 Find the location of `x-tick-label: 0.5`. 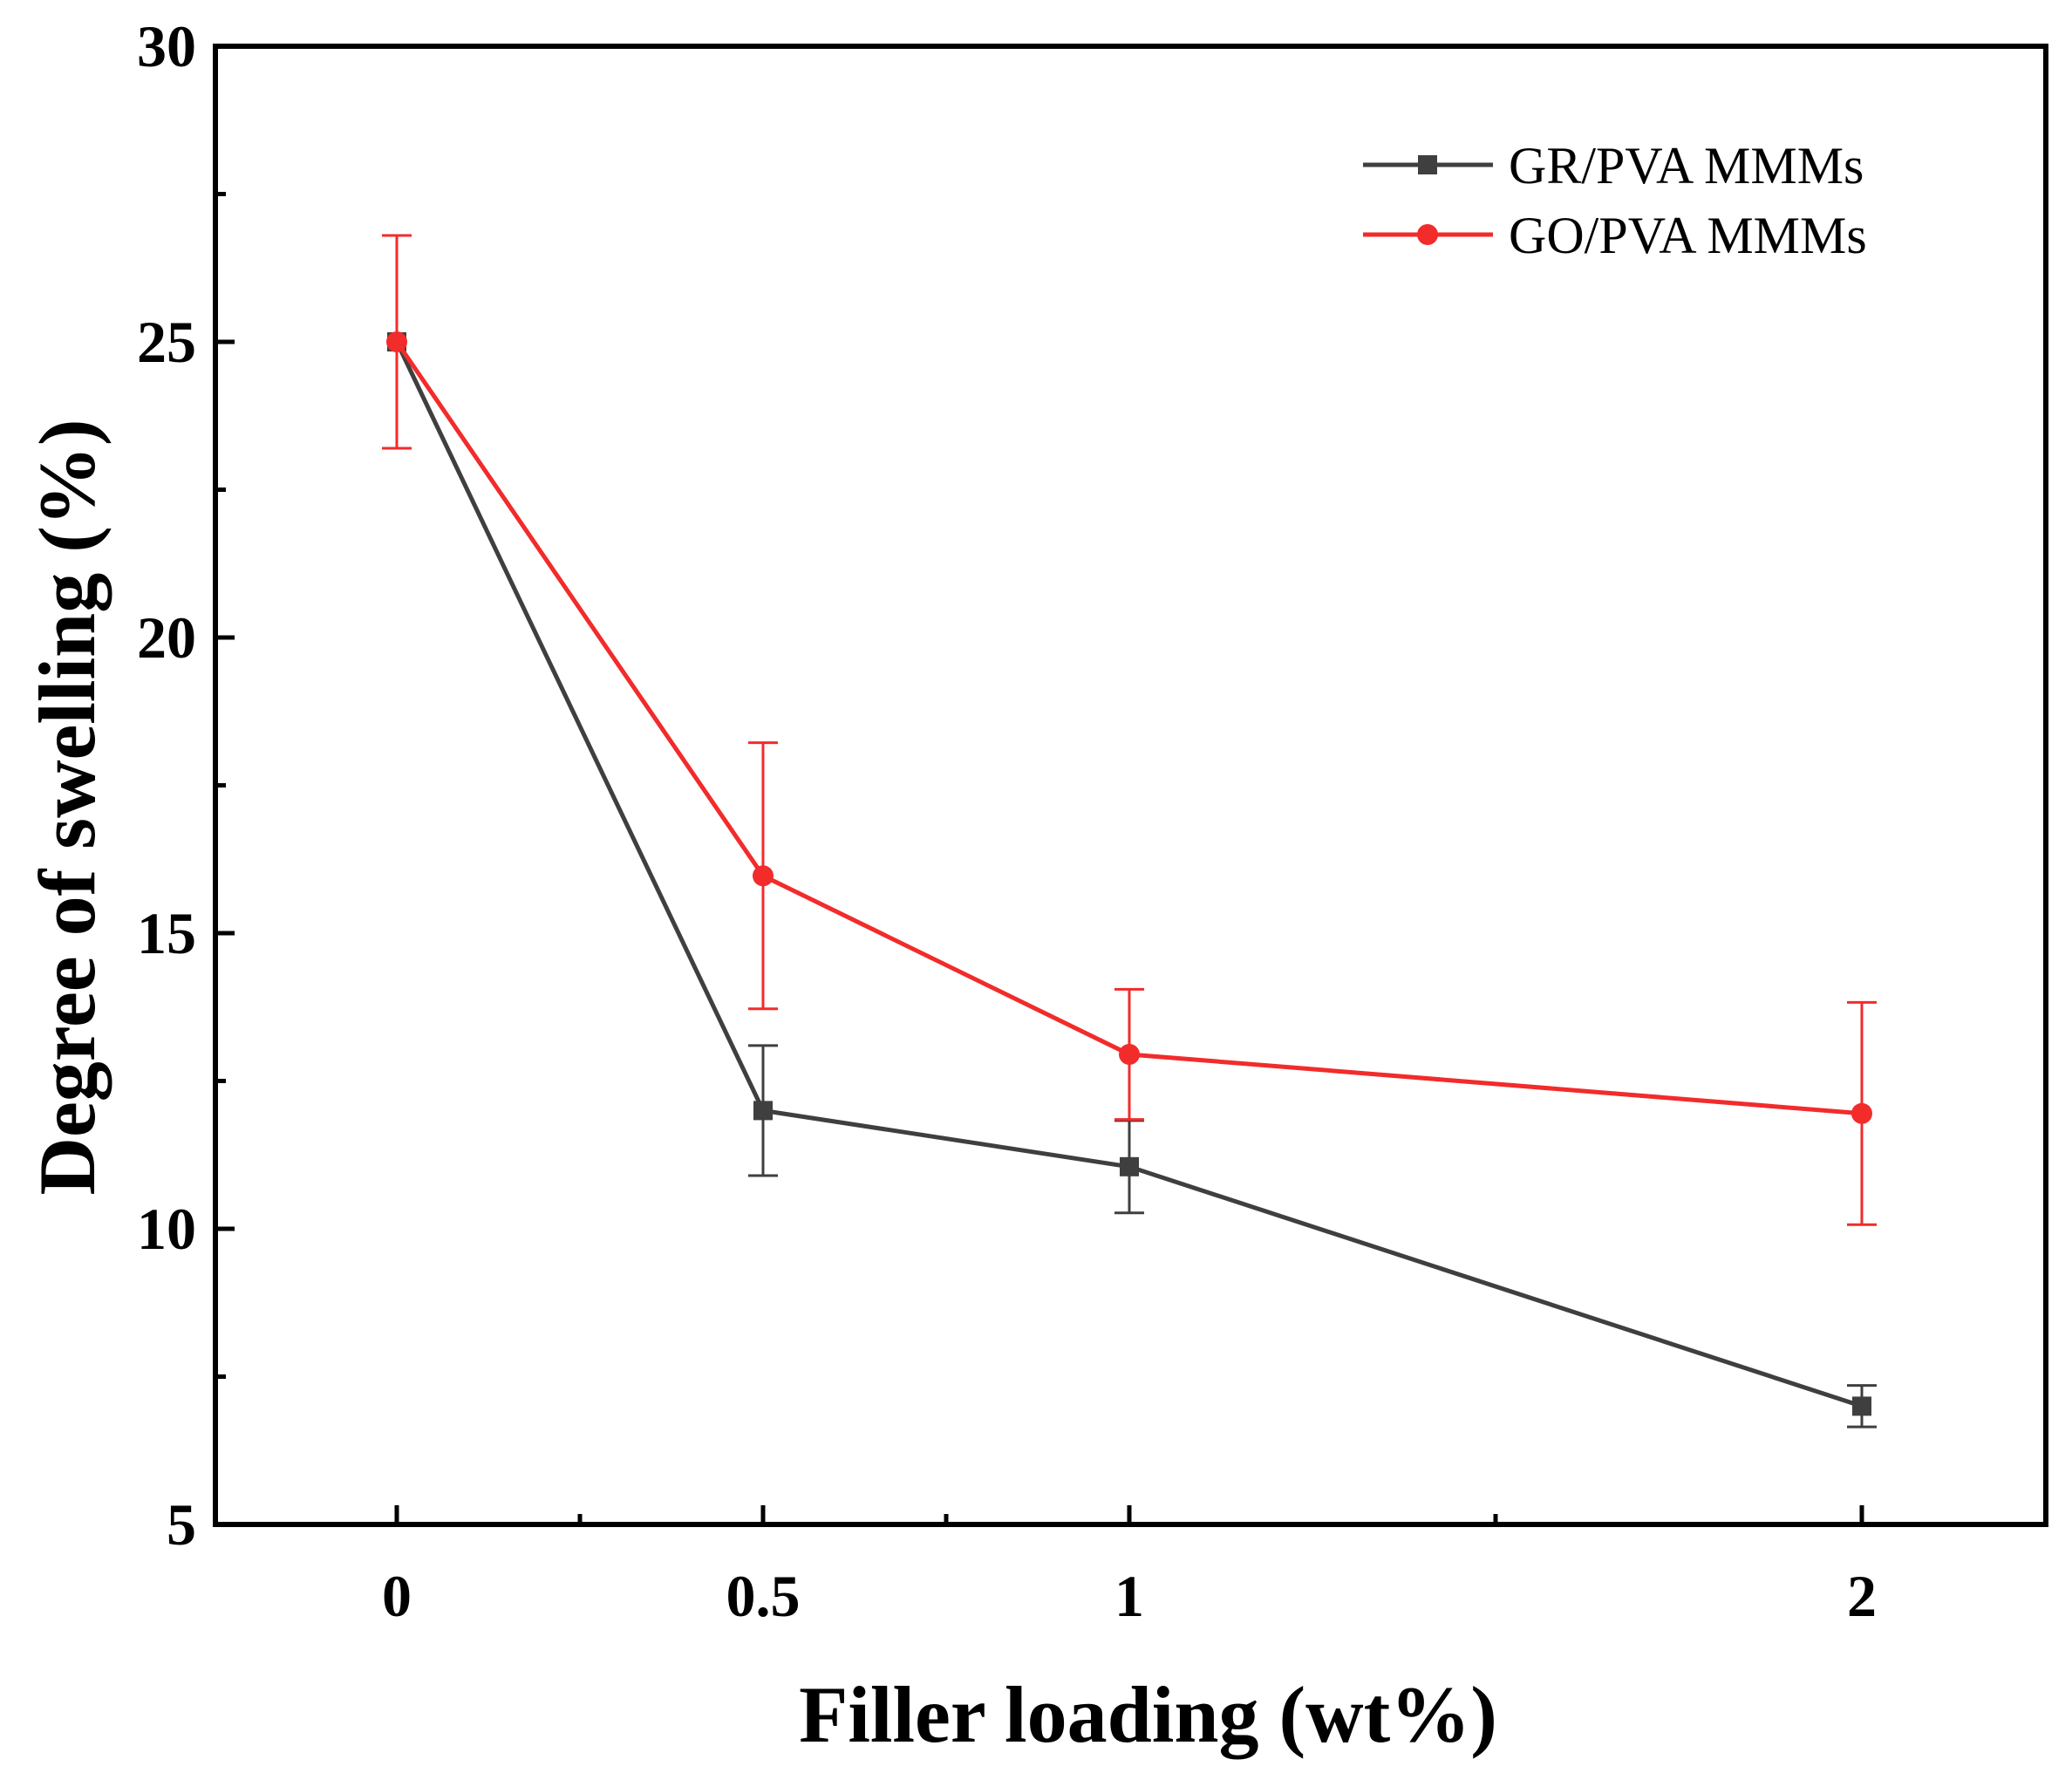

x-tick-label: 0.5 is located at coordinates (763, 1596).